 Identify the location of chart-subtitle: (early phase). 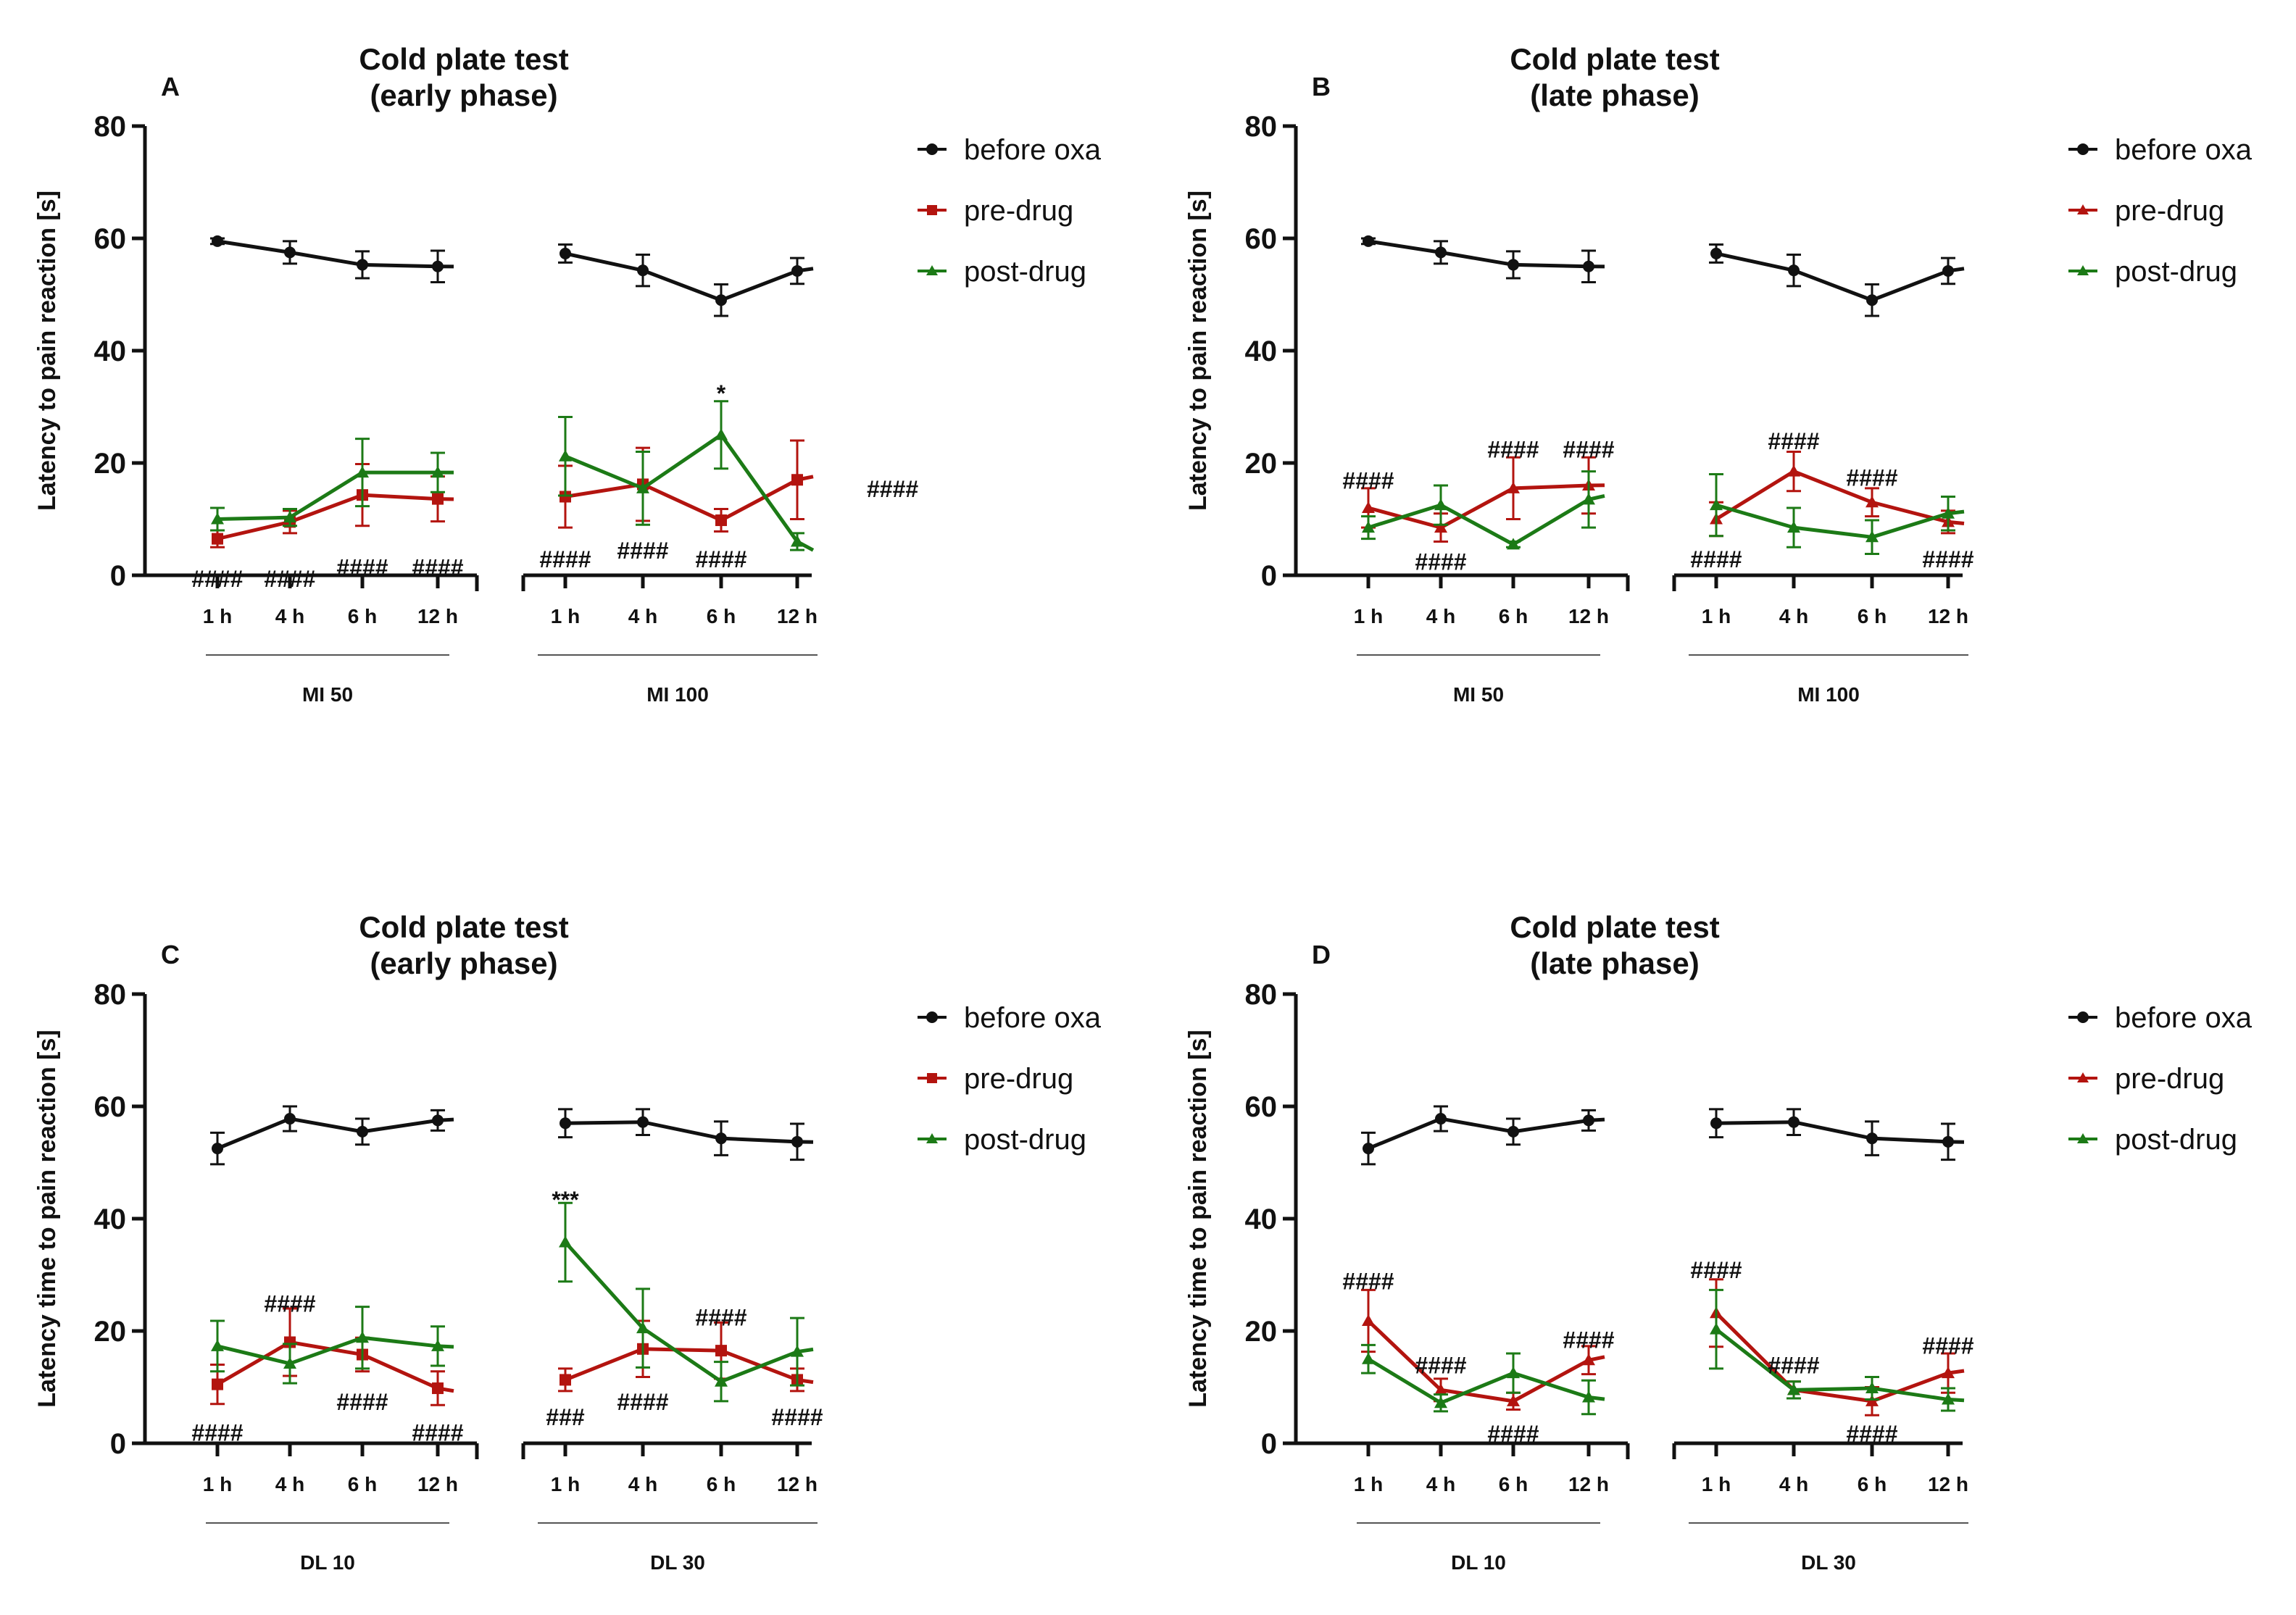
(463, 963).